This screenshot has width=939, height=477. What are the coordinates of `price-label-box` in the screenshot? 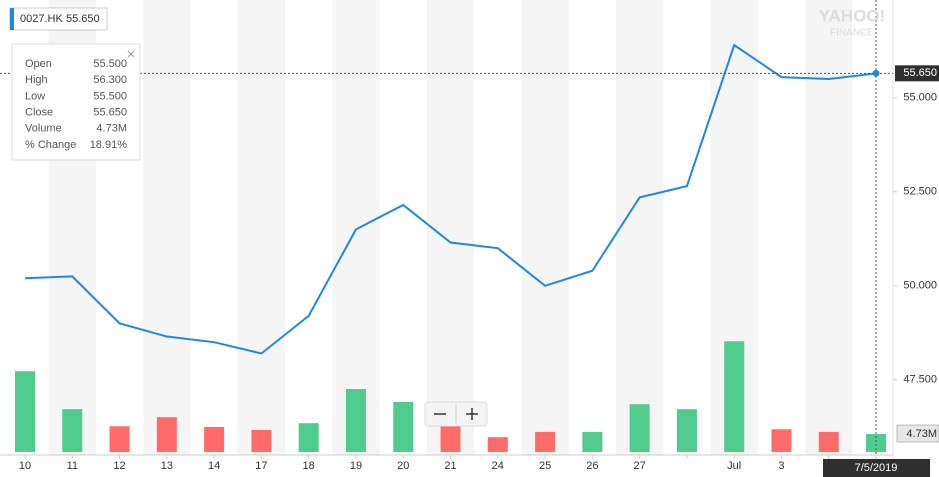 It's located at (917, 73).